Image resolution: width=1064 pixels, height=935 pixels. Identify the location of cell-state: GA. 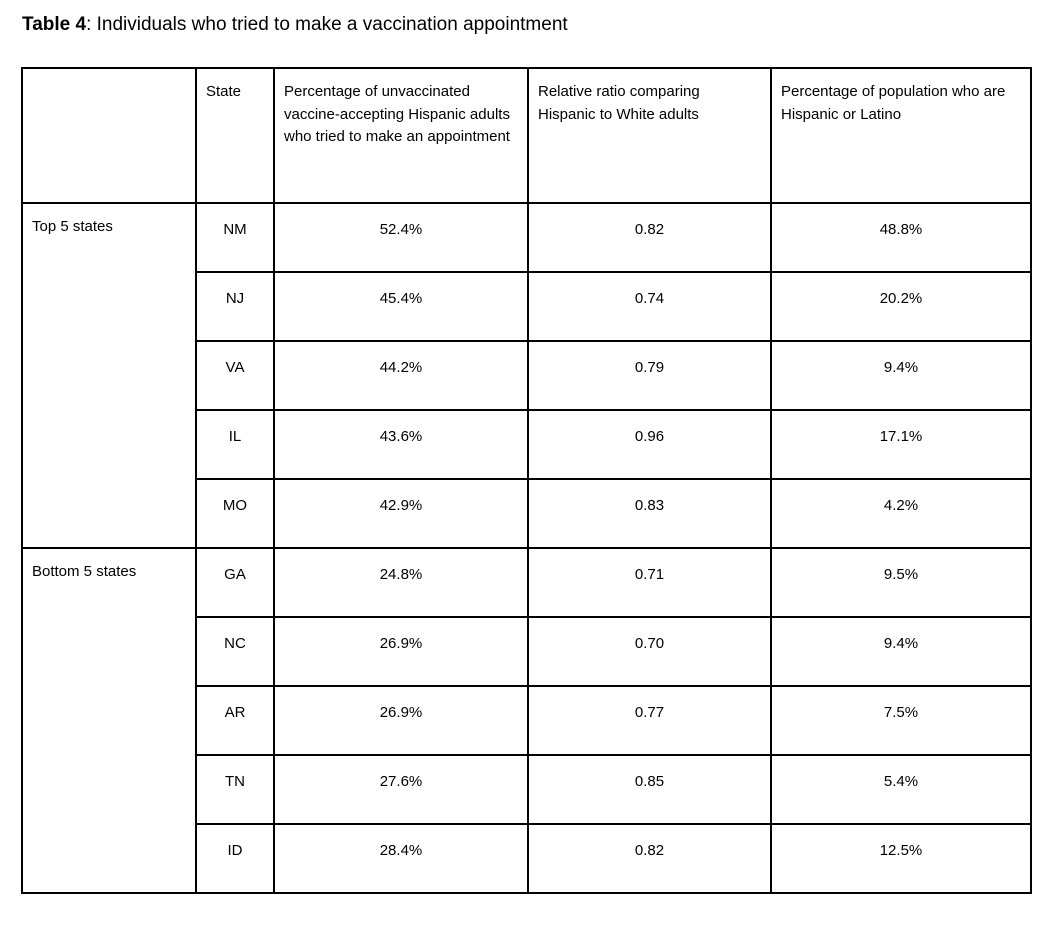
(235, 582).